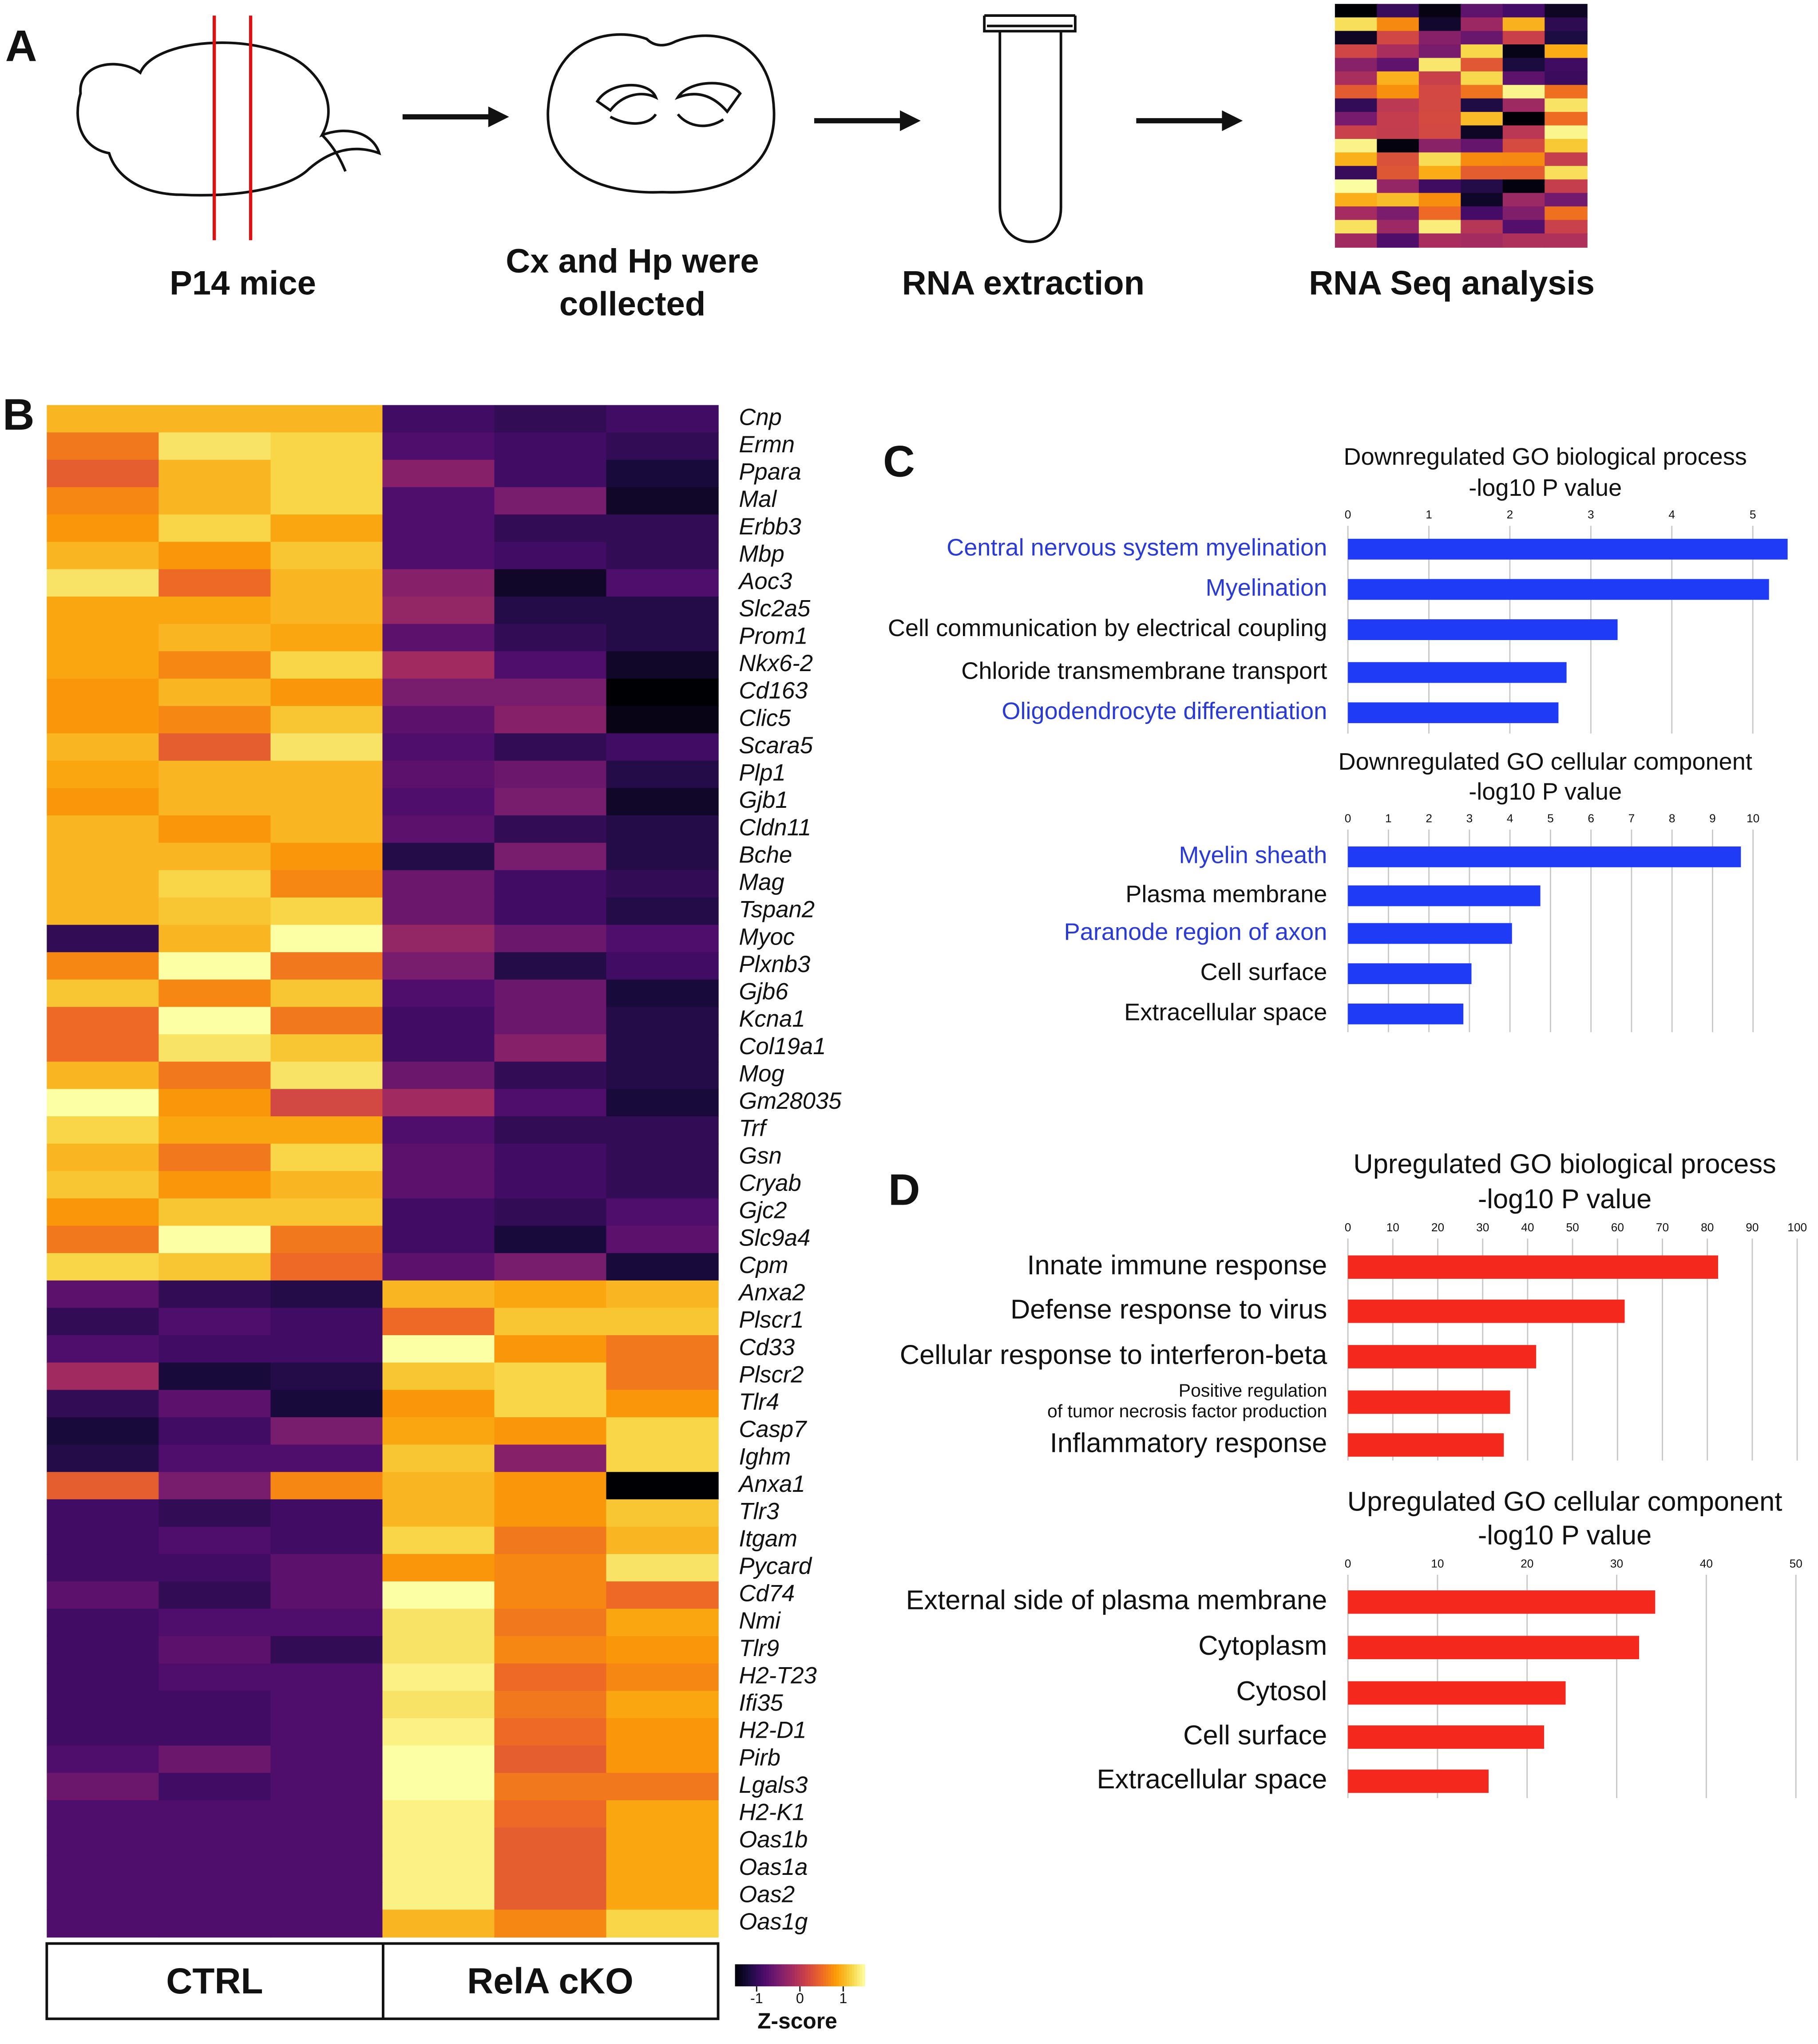 The height and width of the screenshot is (2044, 1818). What do you see at coordinates (771, 1320) in the screenshot?
I see `row-label: Plscr1` at bounding box center [771, 1320].